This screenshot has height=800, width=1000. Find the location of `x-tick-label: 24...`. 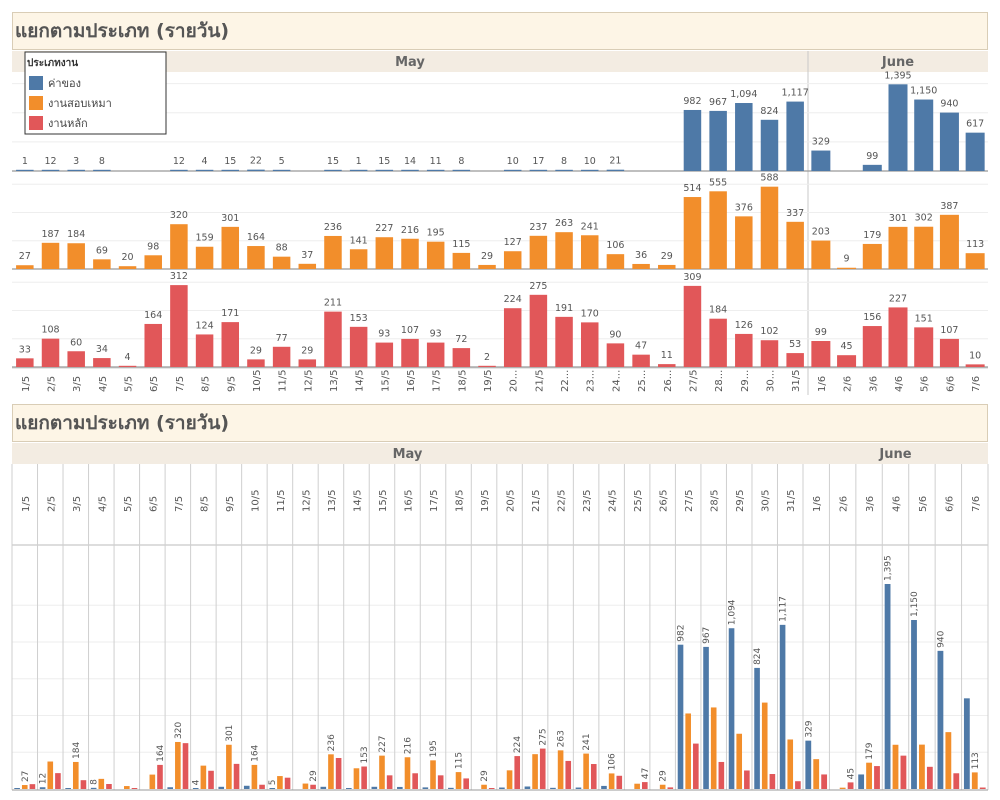

x-tick-label: 24... is located at coordinates (616, 381).